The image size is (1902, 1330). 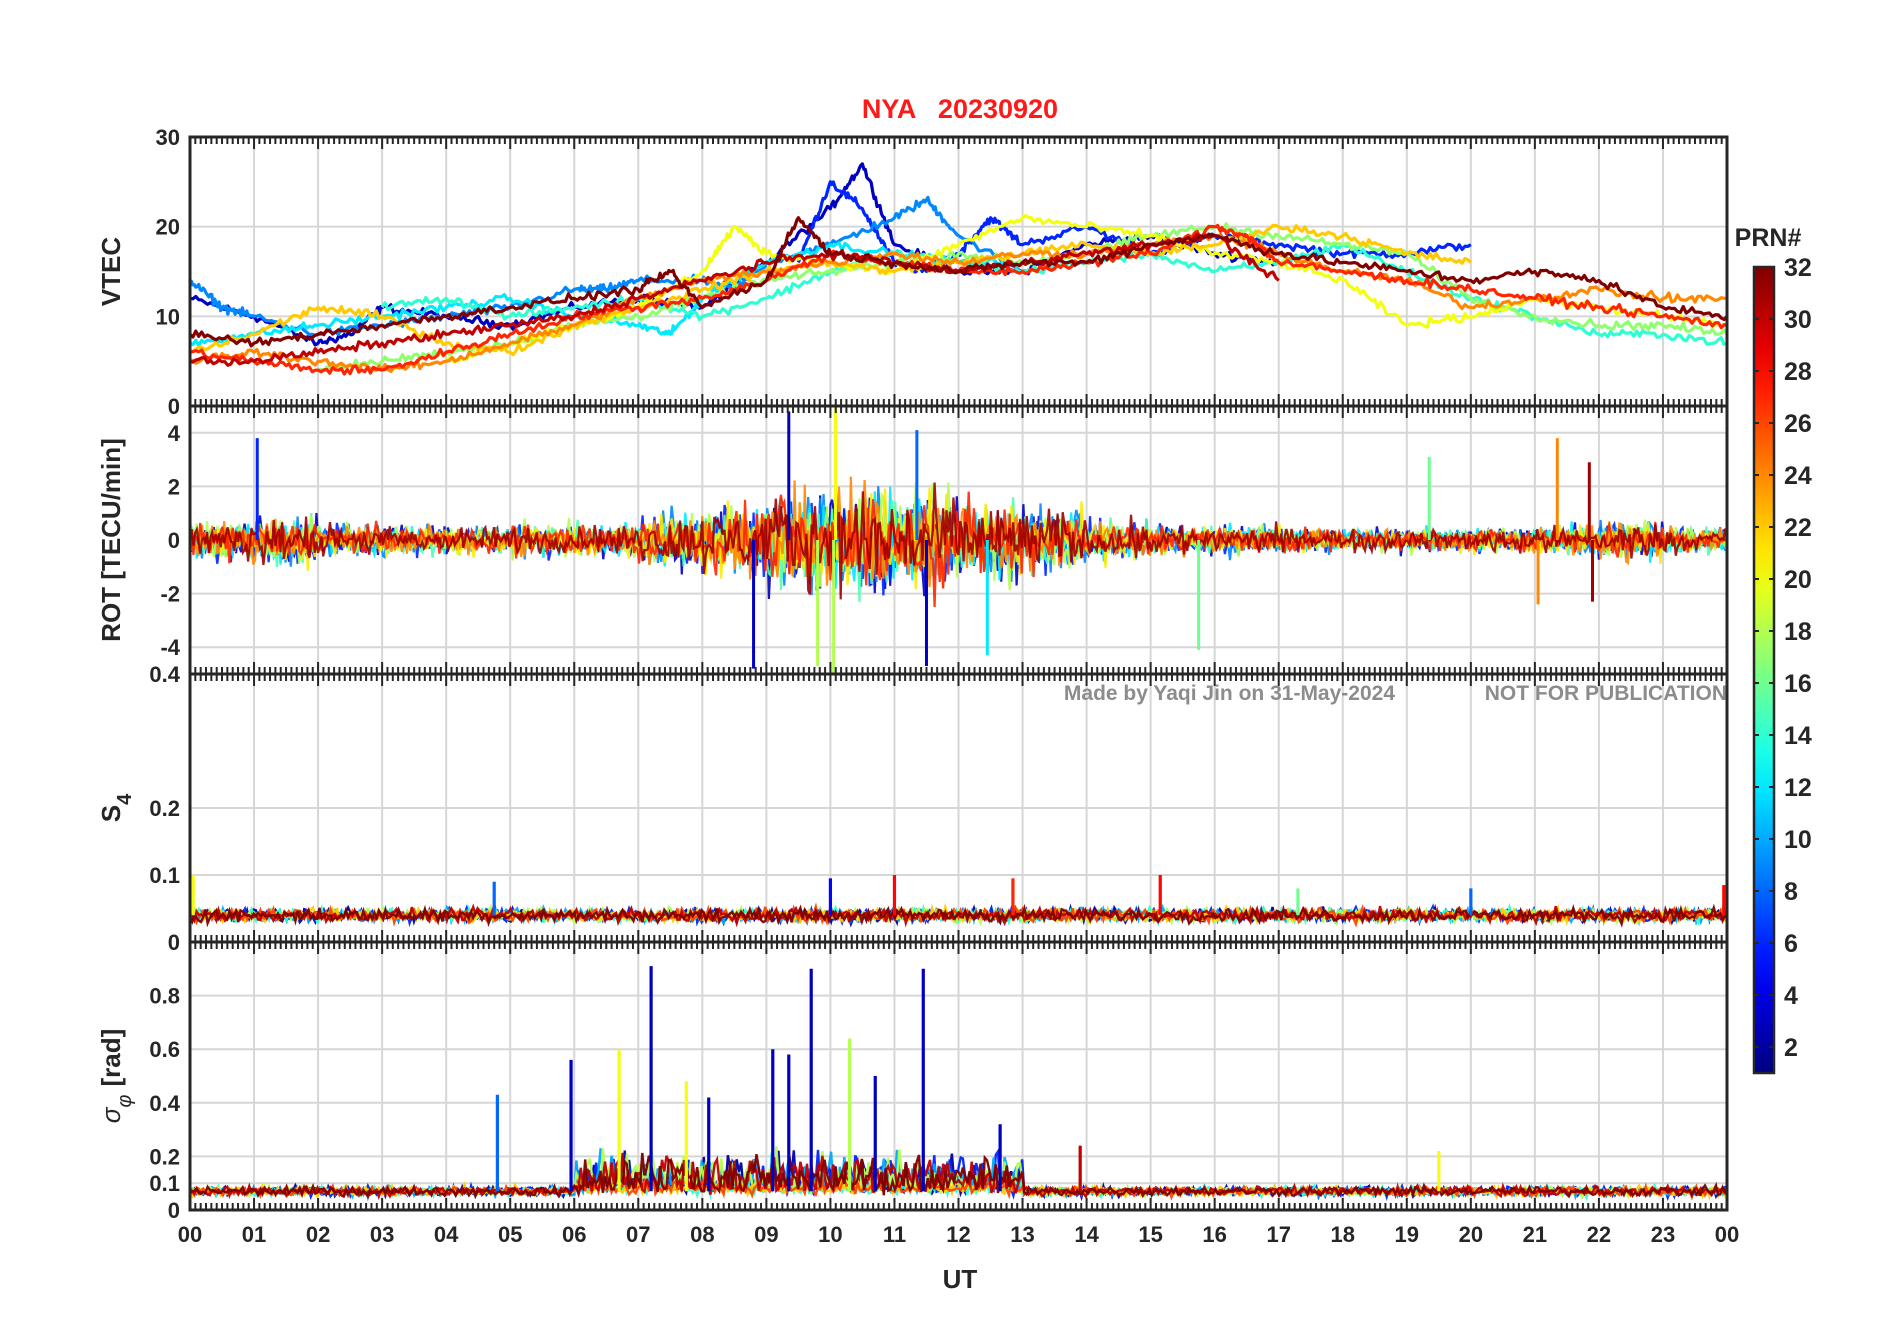 What do you see at coordinates (1798, 320) in the screenshot?
I see `colorbar-tick-label: 30` at bounding box center [1798, 320].